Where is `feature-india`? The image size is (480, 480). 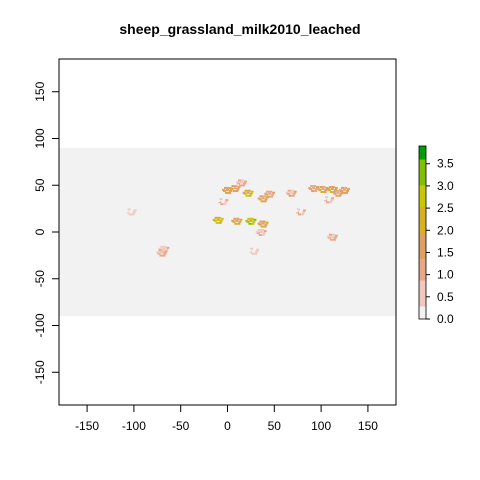
feature-india is located at coordinates (301, 212).